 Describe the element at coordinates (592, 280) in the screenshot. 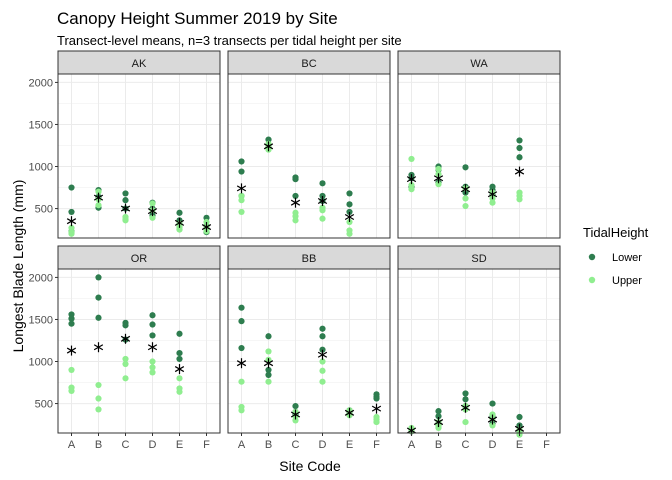

I see `legend-key-upper` at that location.